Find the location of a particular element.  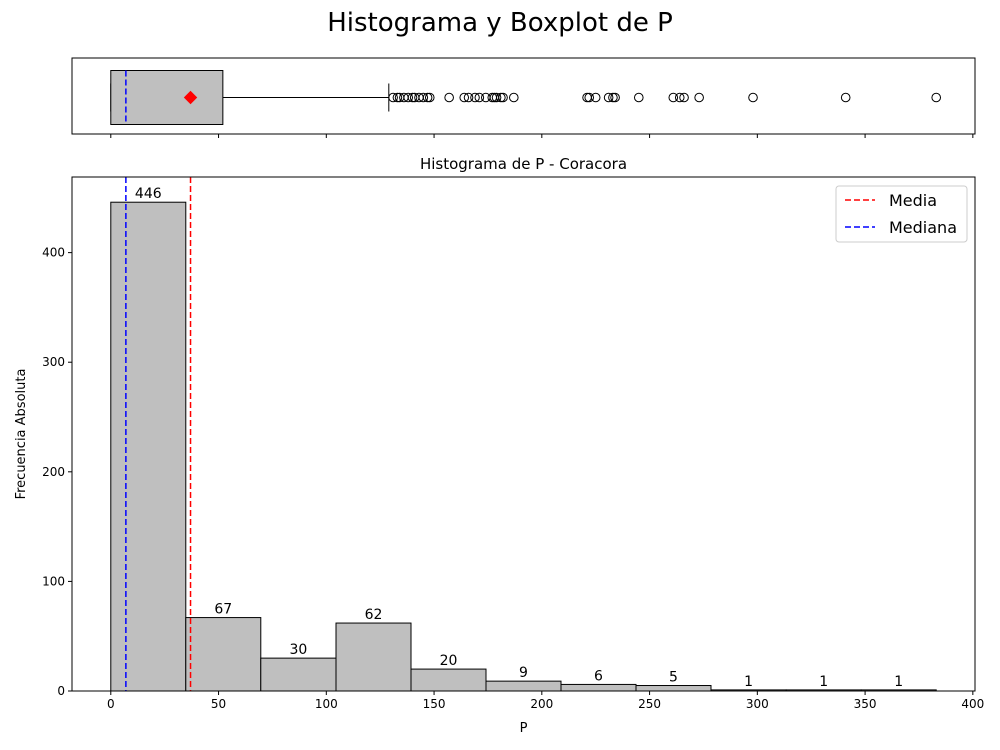

y-tick-label: 400 is located at coordinates (53, 253).